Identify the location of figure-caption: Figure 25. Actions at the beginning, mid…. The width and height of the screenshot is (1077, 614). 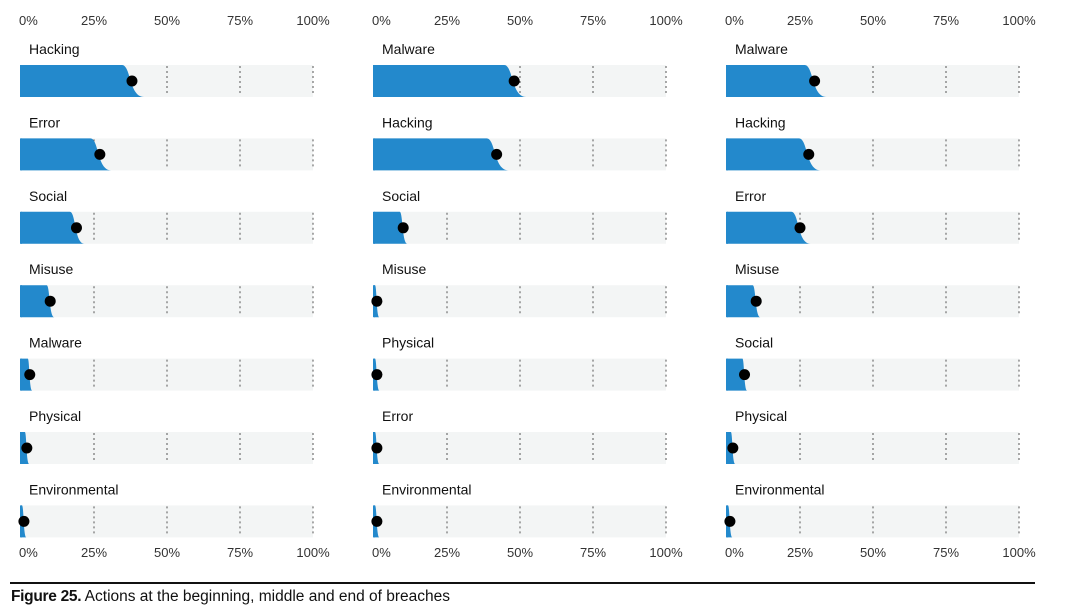
(230, 597).